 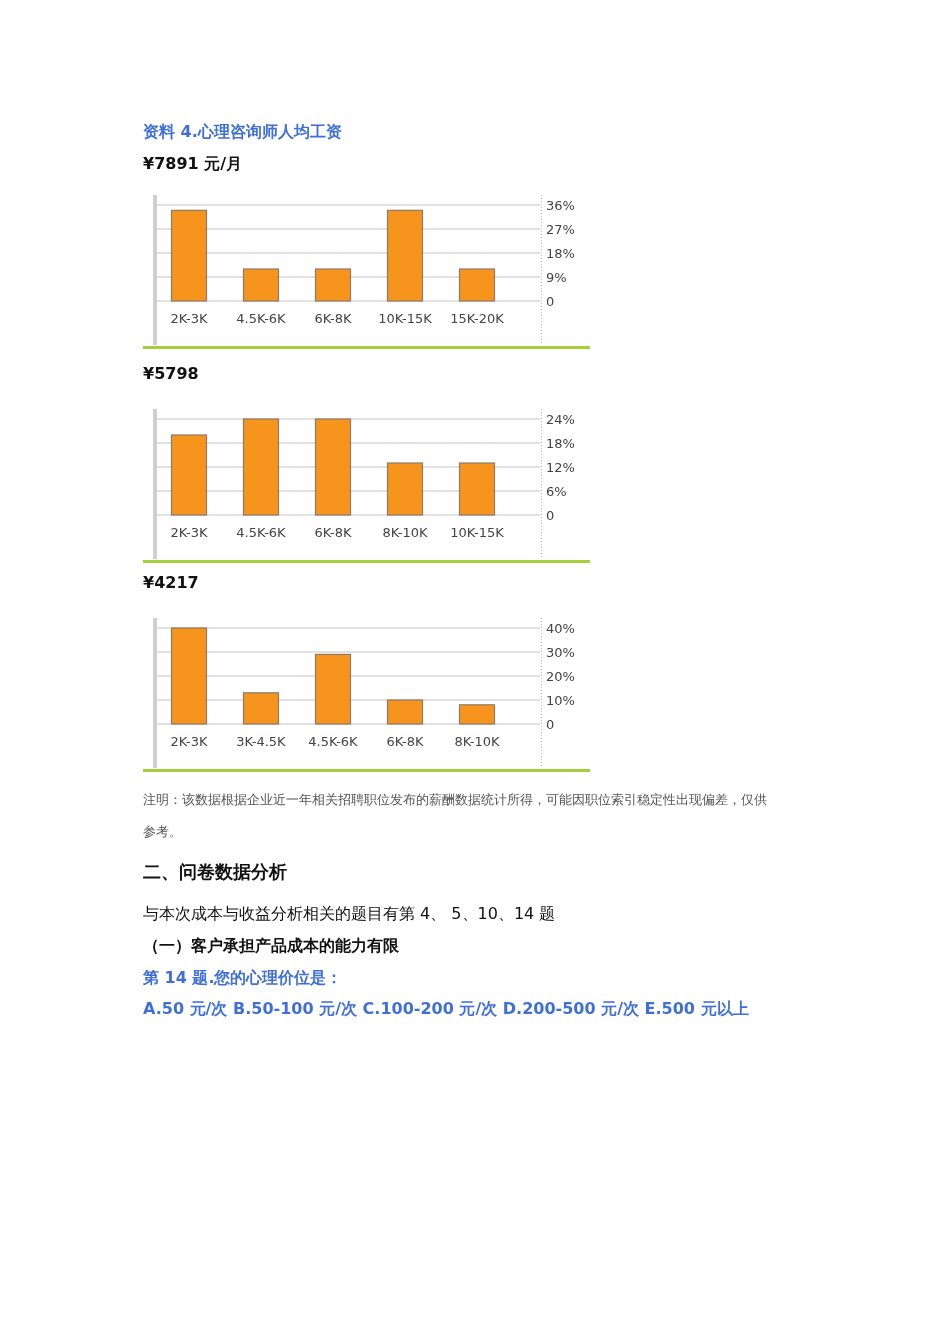 What do you see at coordinates (560, 419) in the screenshot?
I see `y-tick-label: 24%` at bounding box center [560, 419].